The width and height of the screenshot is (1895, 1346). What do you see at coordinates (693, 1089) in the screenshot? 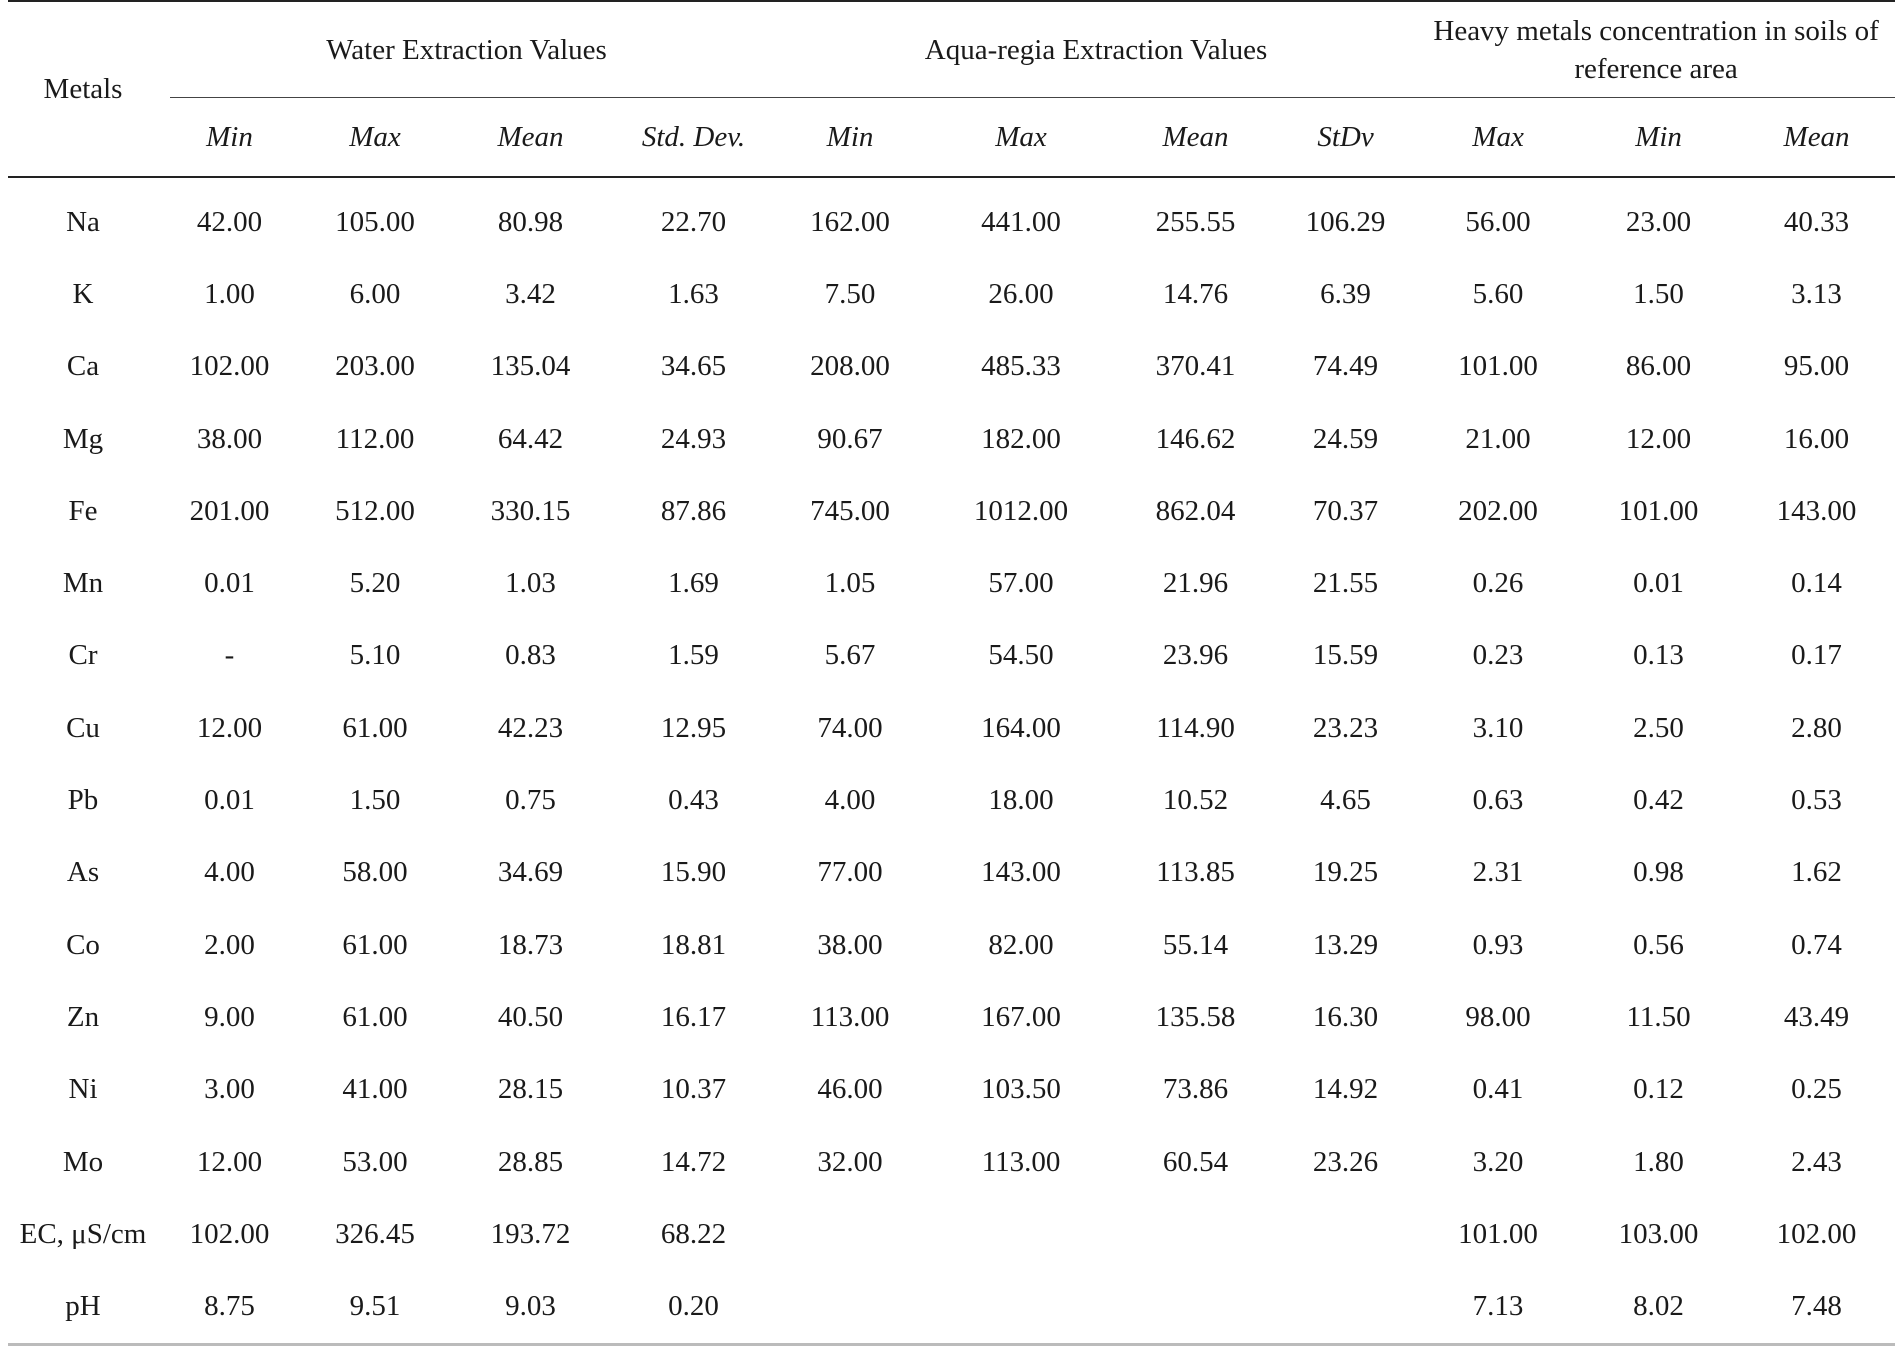
I see `value-cell: 10.37` at bounding box center [693, 1089].